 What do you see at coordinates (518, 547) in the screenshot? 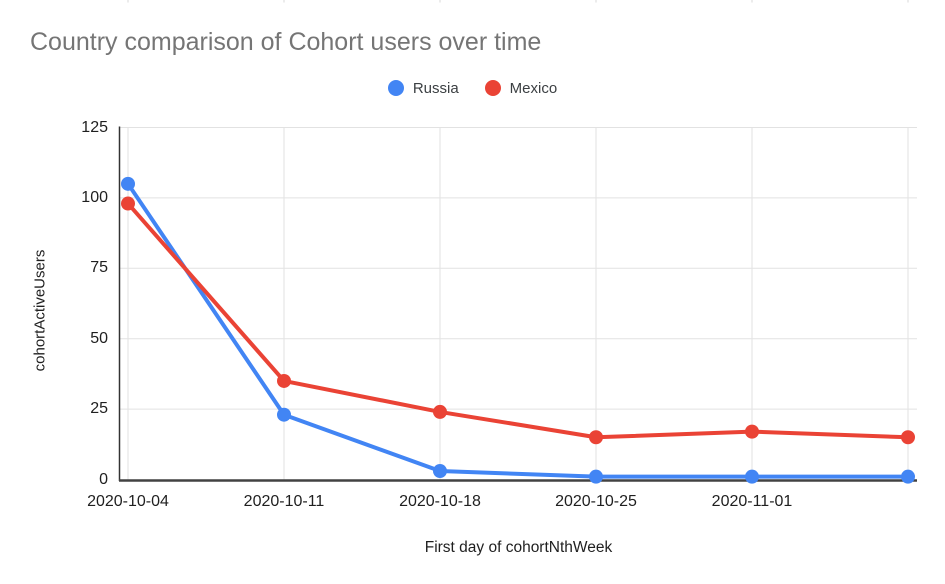
I see `x-axis-title: First day of cohortNthWeek` at bounding box center [518, 547].